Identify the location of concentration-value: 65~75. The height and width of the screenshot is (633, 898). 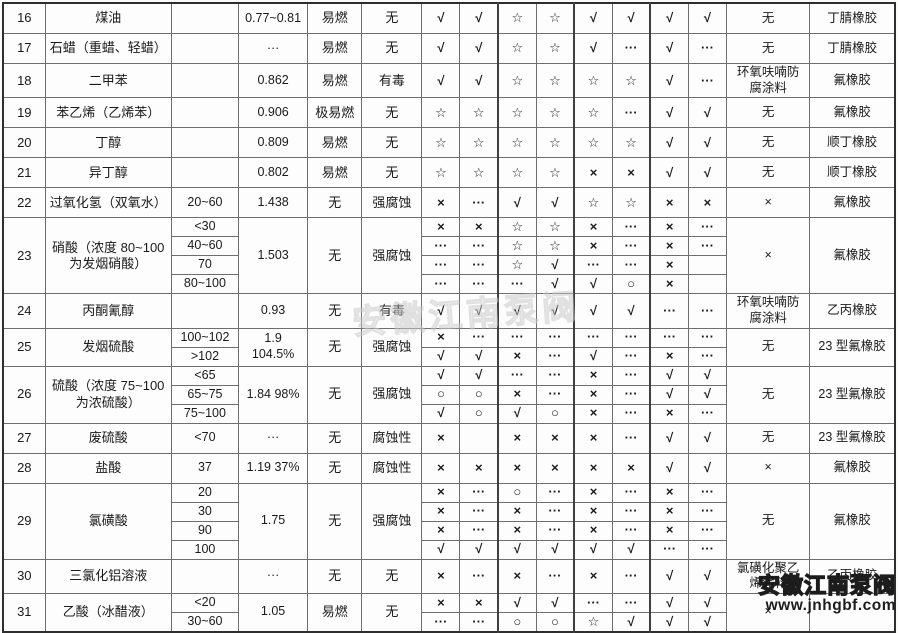
(205, 394).